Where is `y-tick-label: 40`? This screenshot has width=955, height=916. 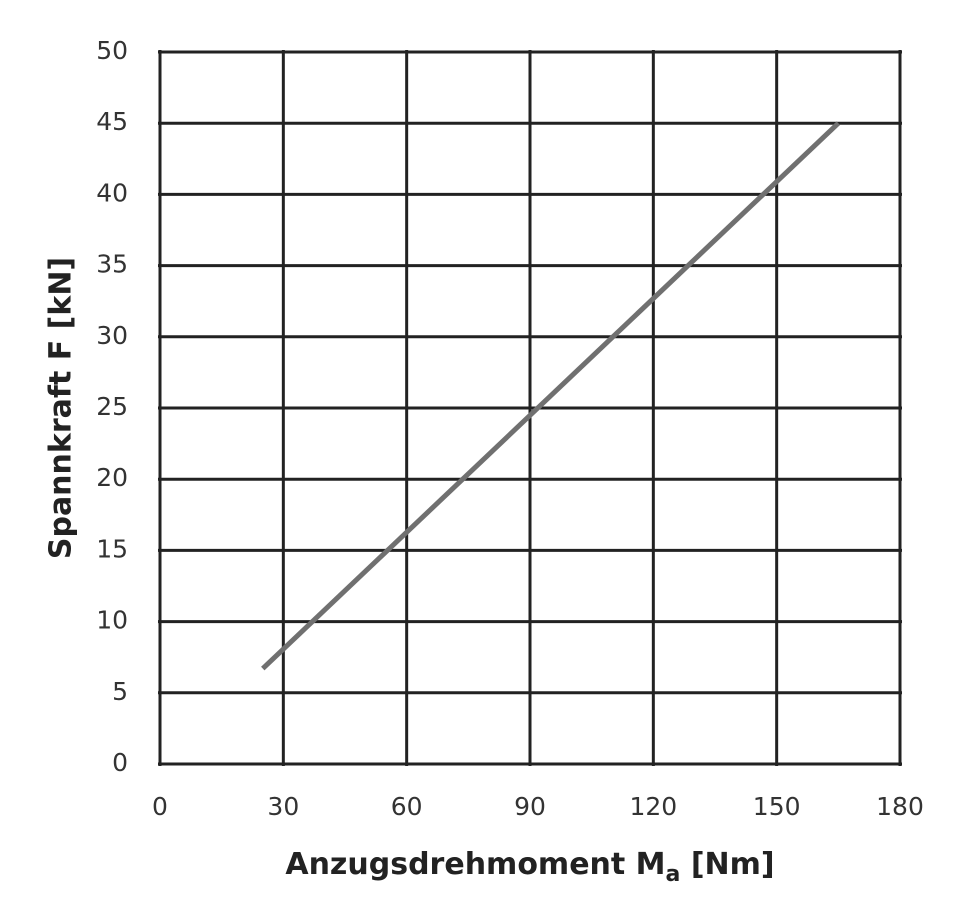
y-tick-label: 40 is located at coordinates (112, 192).